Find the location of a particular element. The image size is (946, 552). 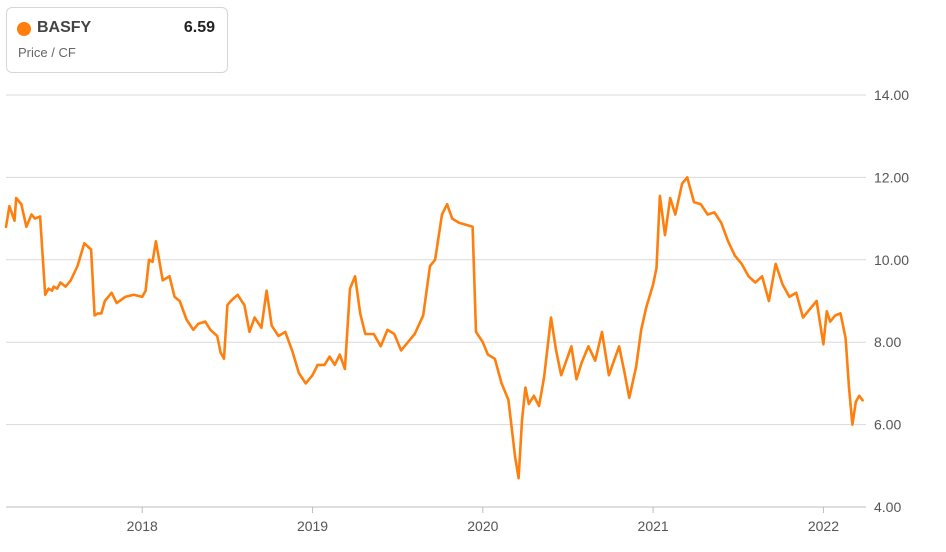

x-tick-label: 2022 is located at coordinates (823, 526).